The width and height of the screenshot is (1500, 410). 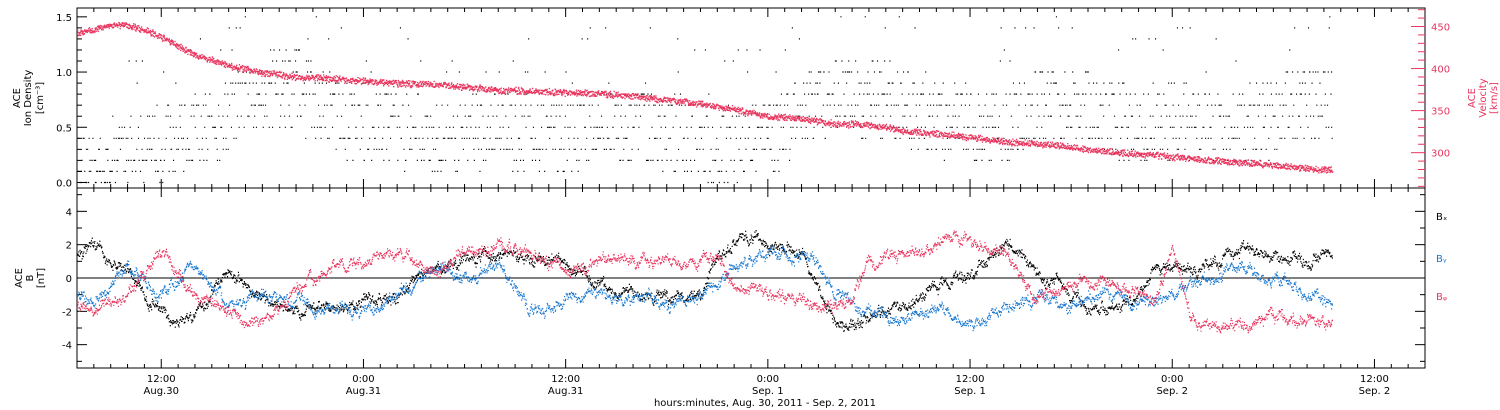 What do you see at coordinates (64, 73) in the screenshot?
I see `density-tick-label: 1.0` at bounding box center [64, 73].